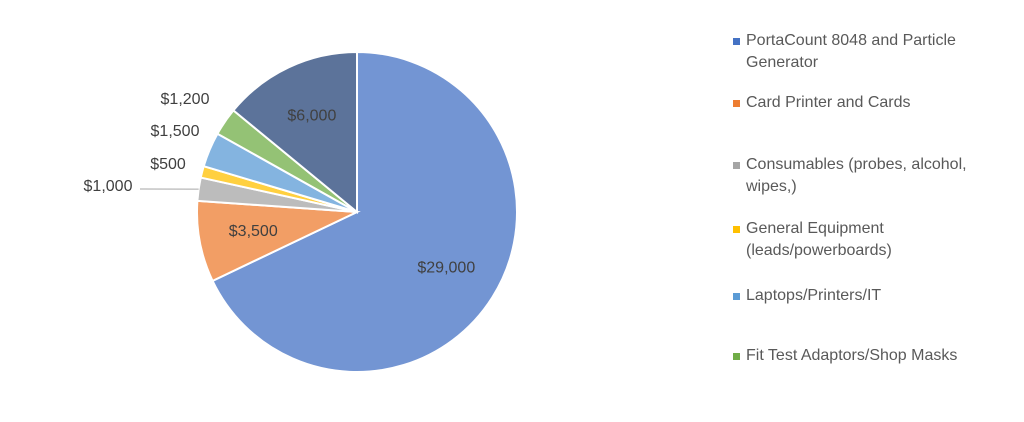 The image size is (1024, 422). Describe the element at coordinates (852, 355) in the screenshot. I see `legend-label: Fit Test Adaptors/Shop Masks` at that location.